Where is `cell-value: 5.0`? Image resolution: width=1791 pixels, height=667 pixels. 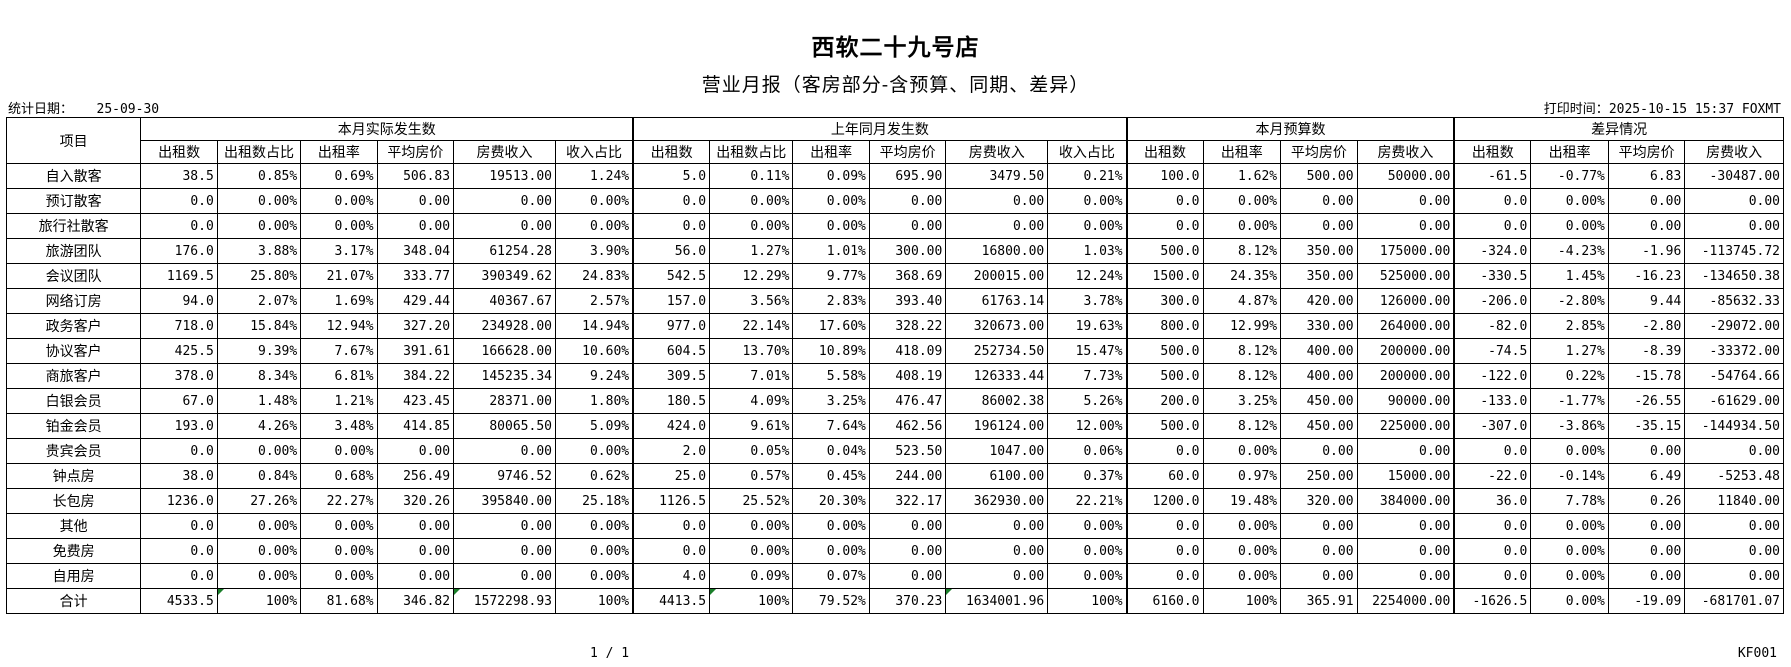
cell-value: 5.0 is located at coordinates (694, 176).